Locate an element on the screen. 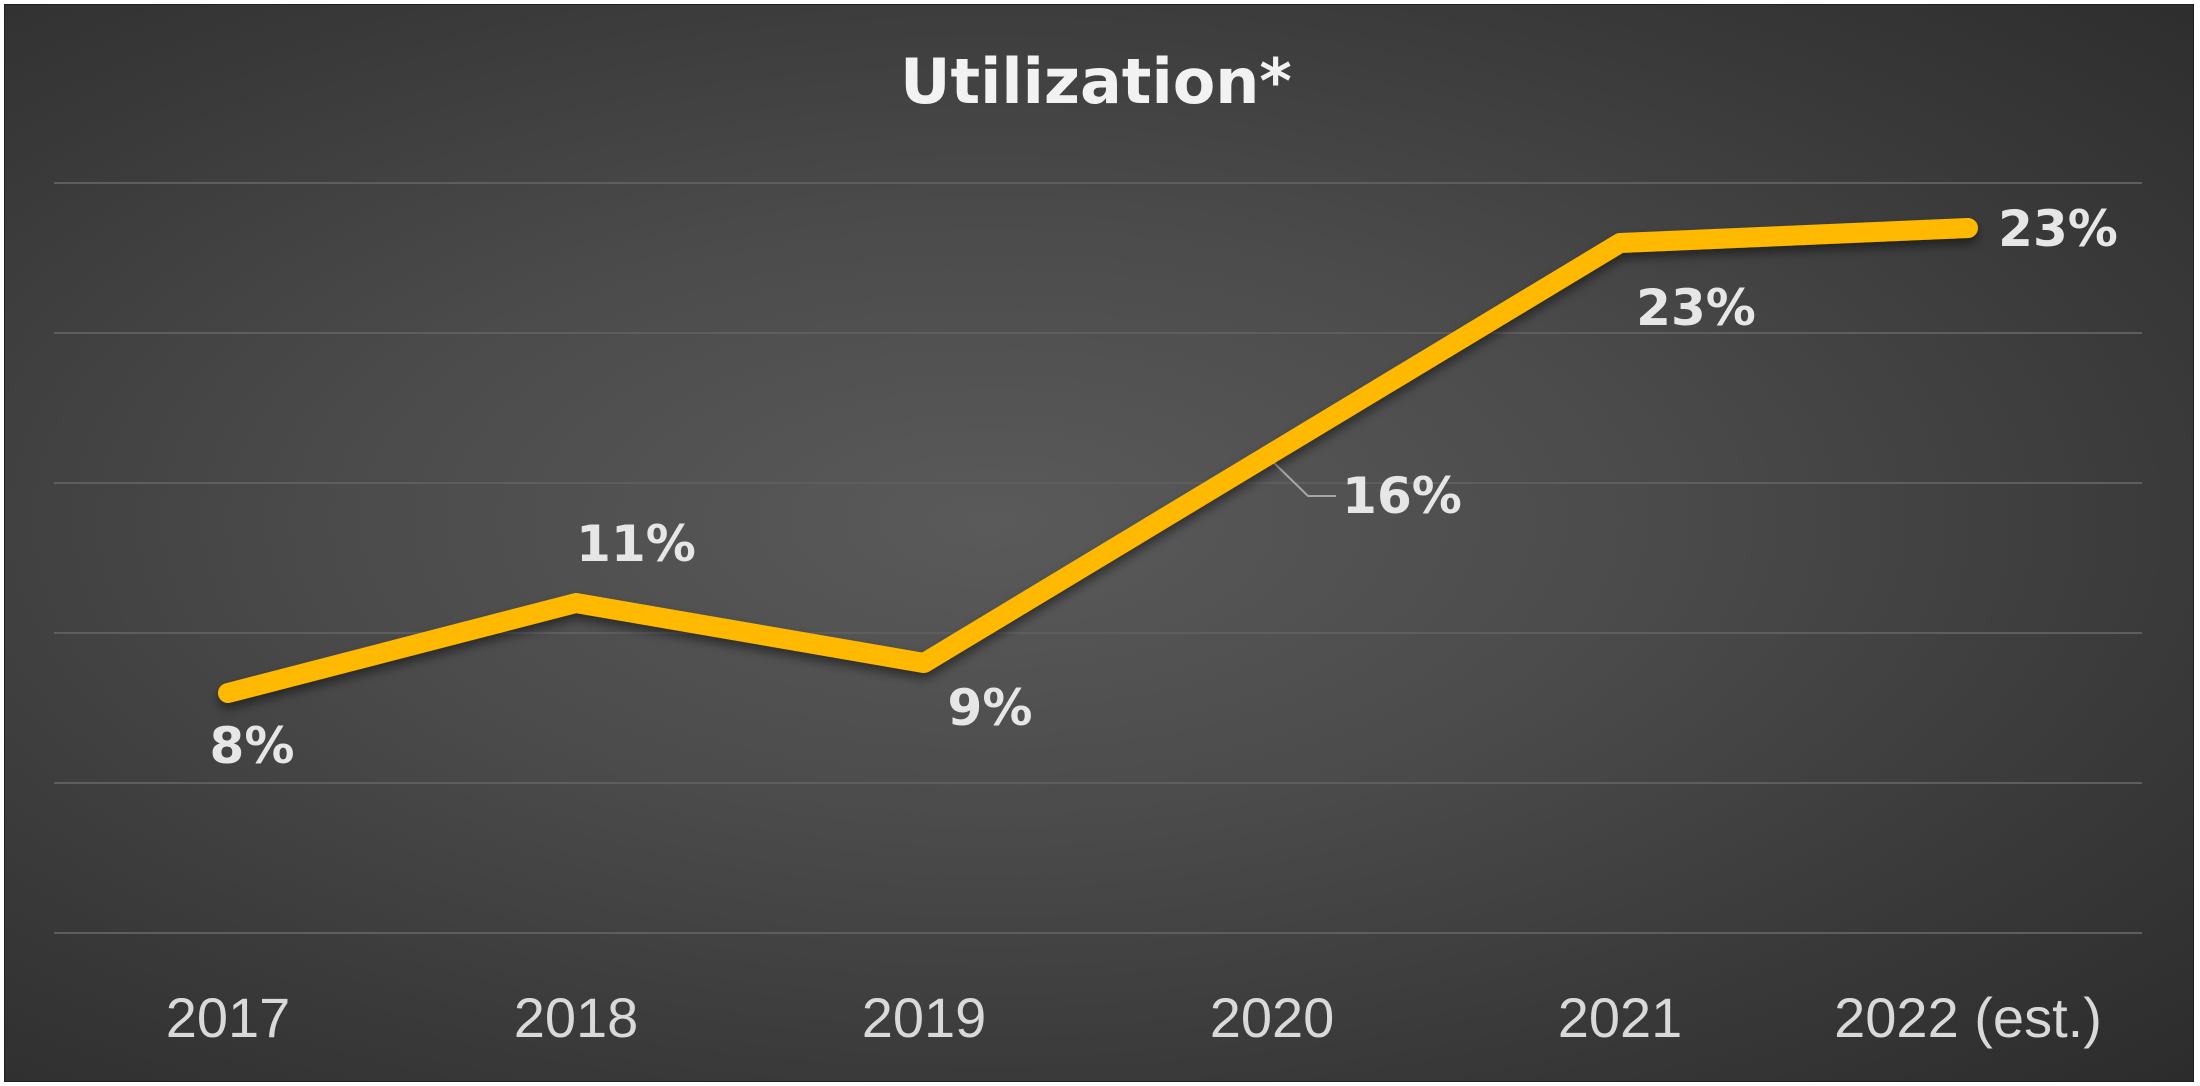 The height and width of the screenshot is (1086, 2200). x-tick-label: 2017 is located at coordinates (228, 1017).